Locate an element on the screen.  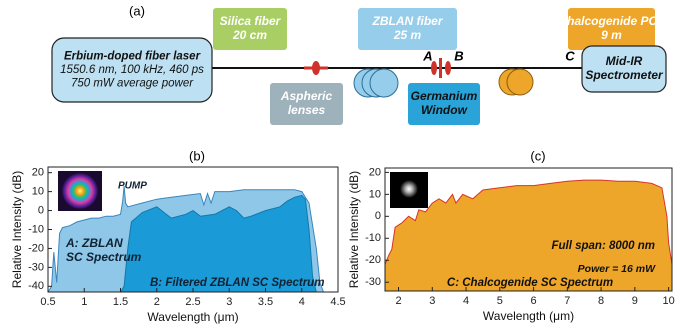
component-label: 1550.6 nm, 100 kHz, 460 ps is located at coordinates (132, 70).